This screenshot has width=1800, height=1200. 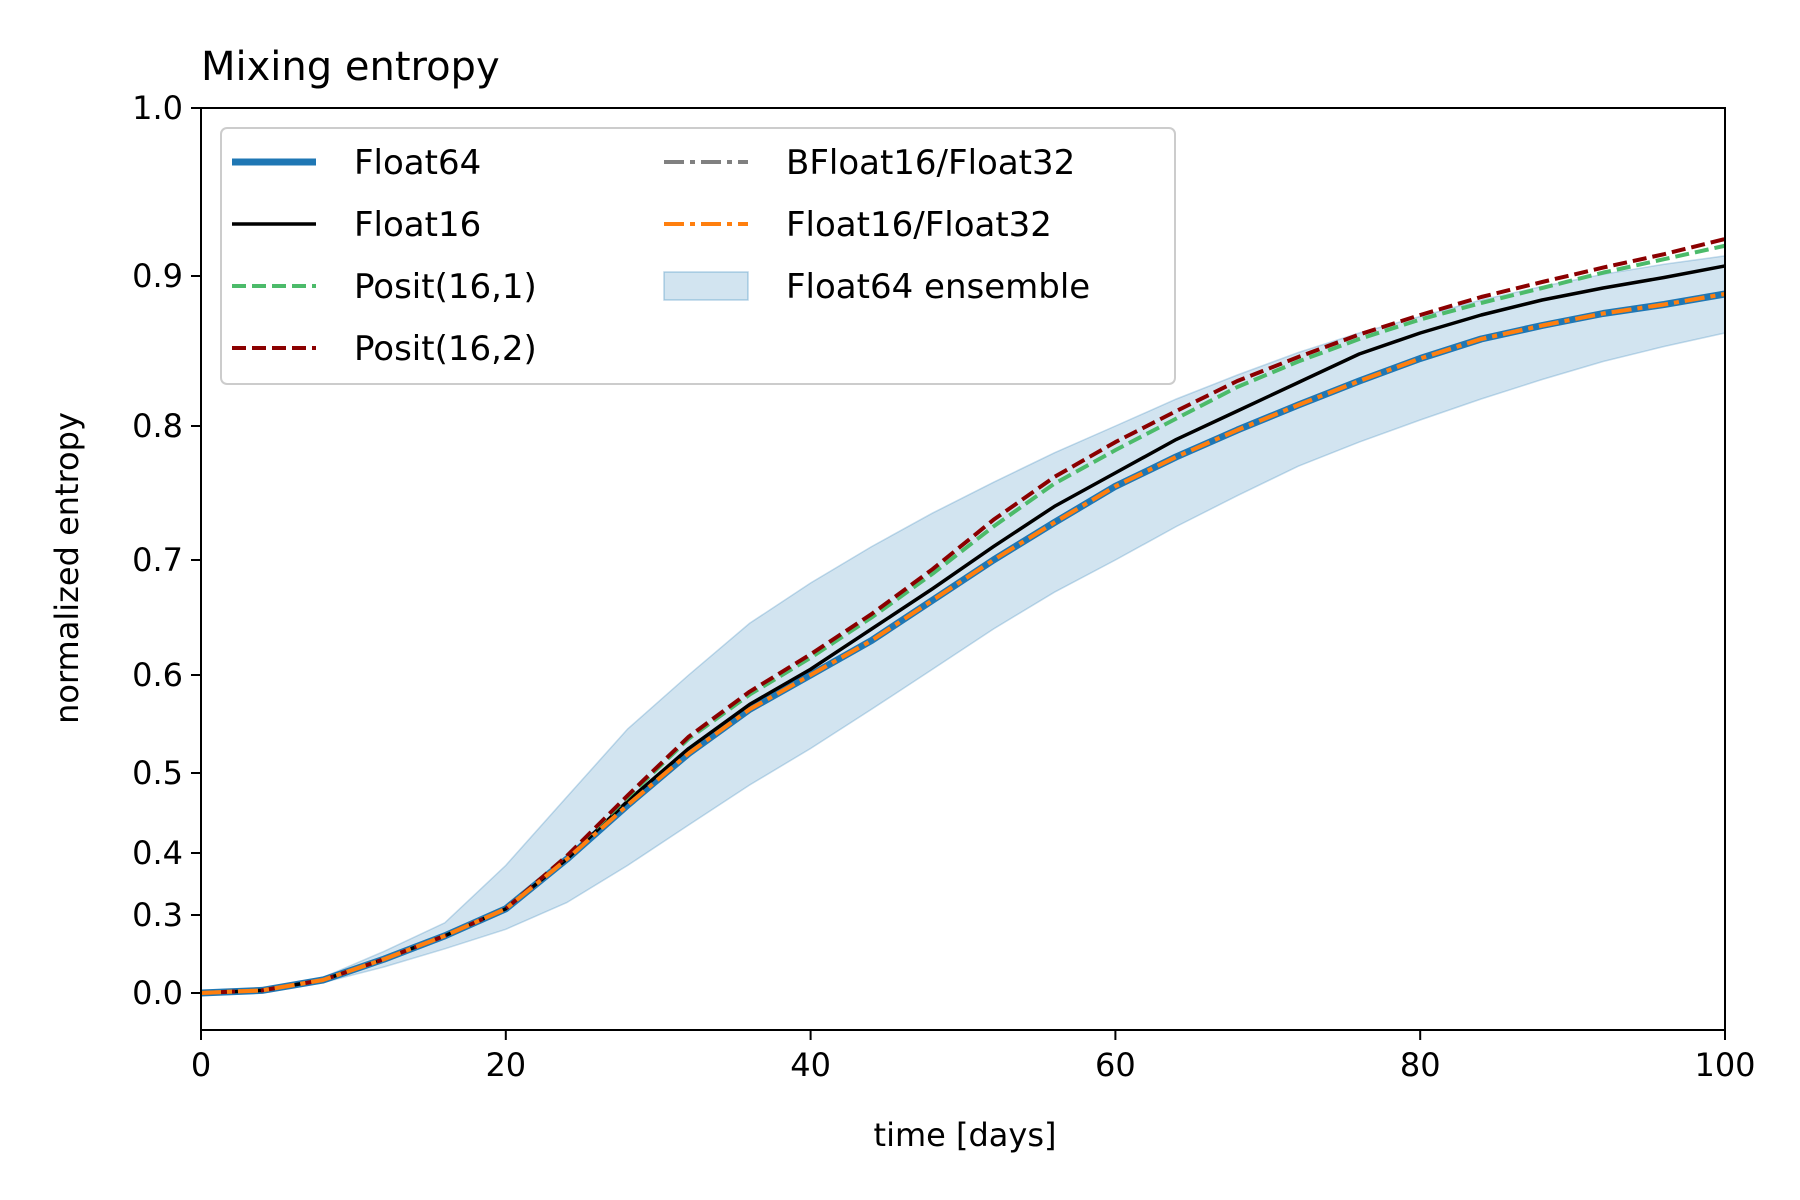 What do you see at coordinates (157, 675) in the screenshot?
I see `y-tick-label: 0.6` at bounding box center [157, 675].